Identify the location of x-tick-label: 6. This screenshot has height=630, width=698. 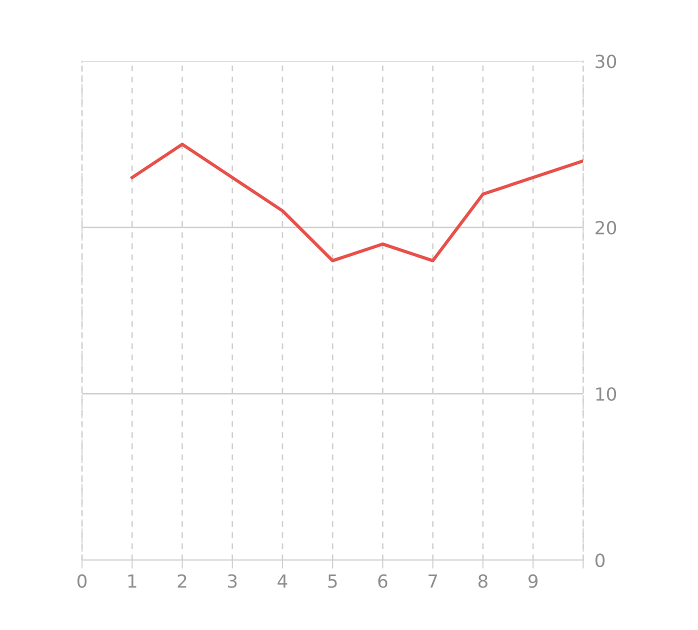
(383, 581).